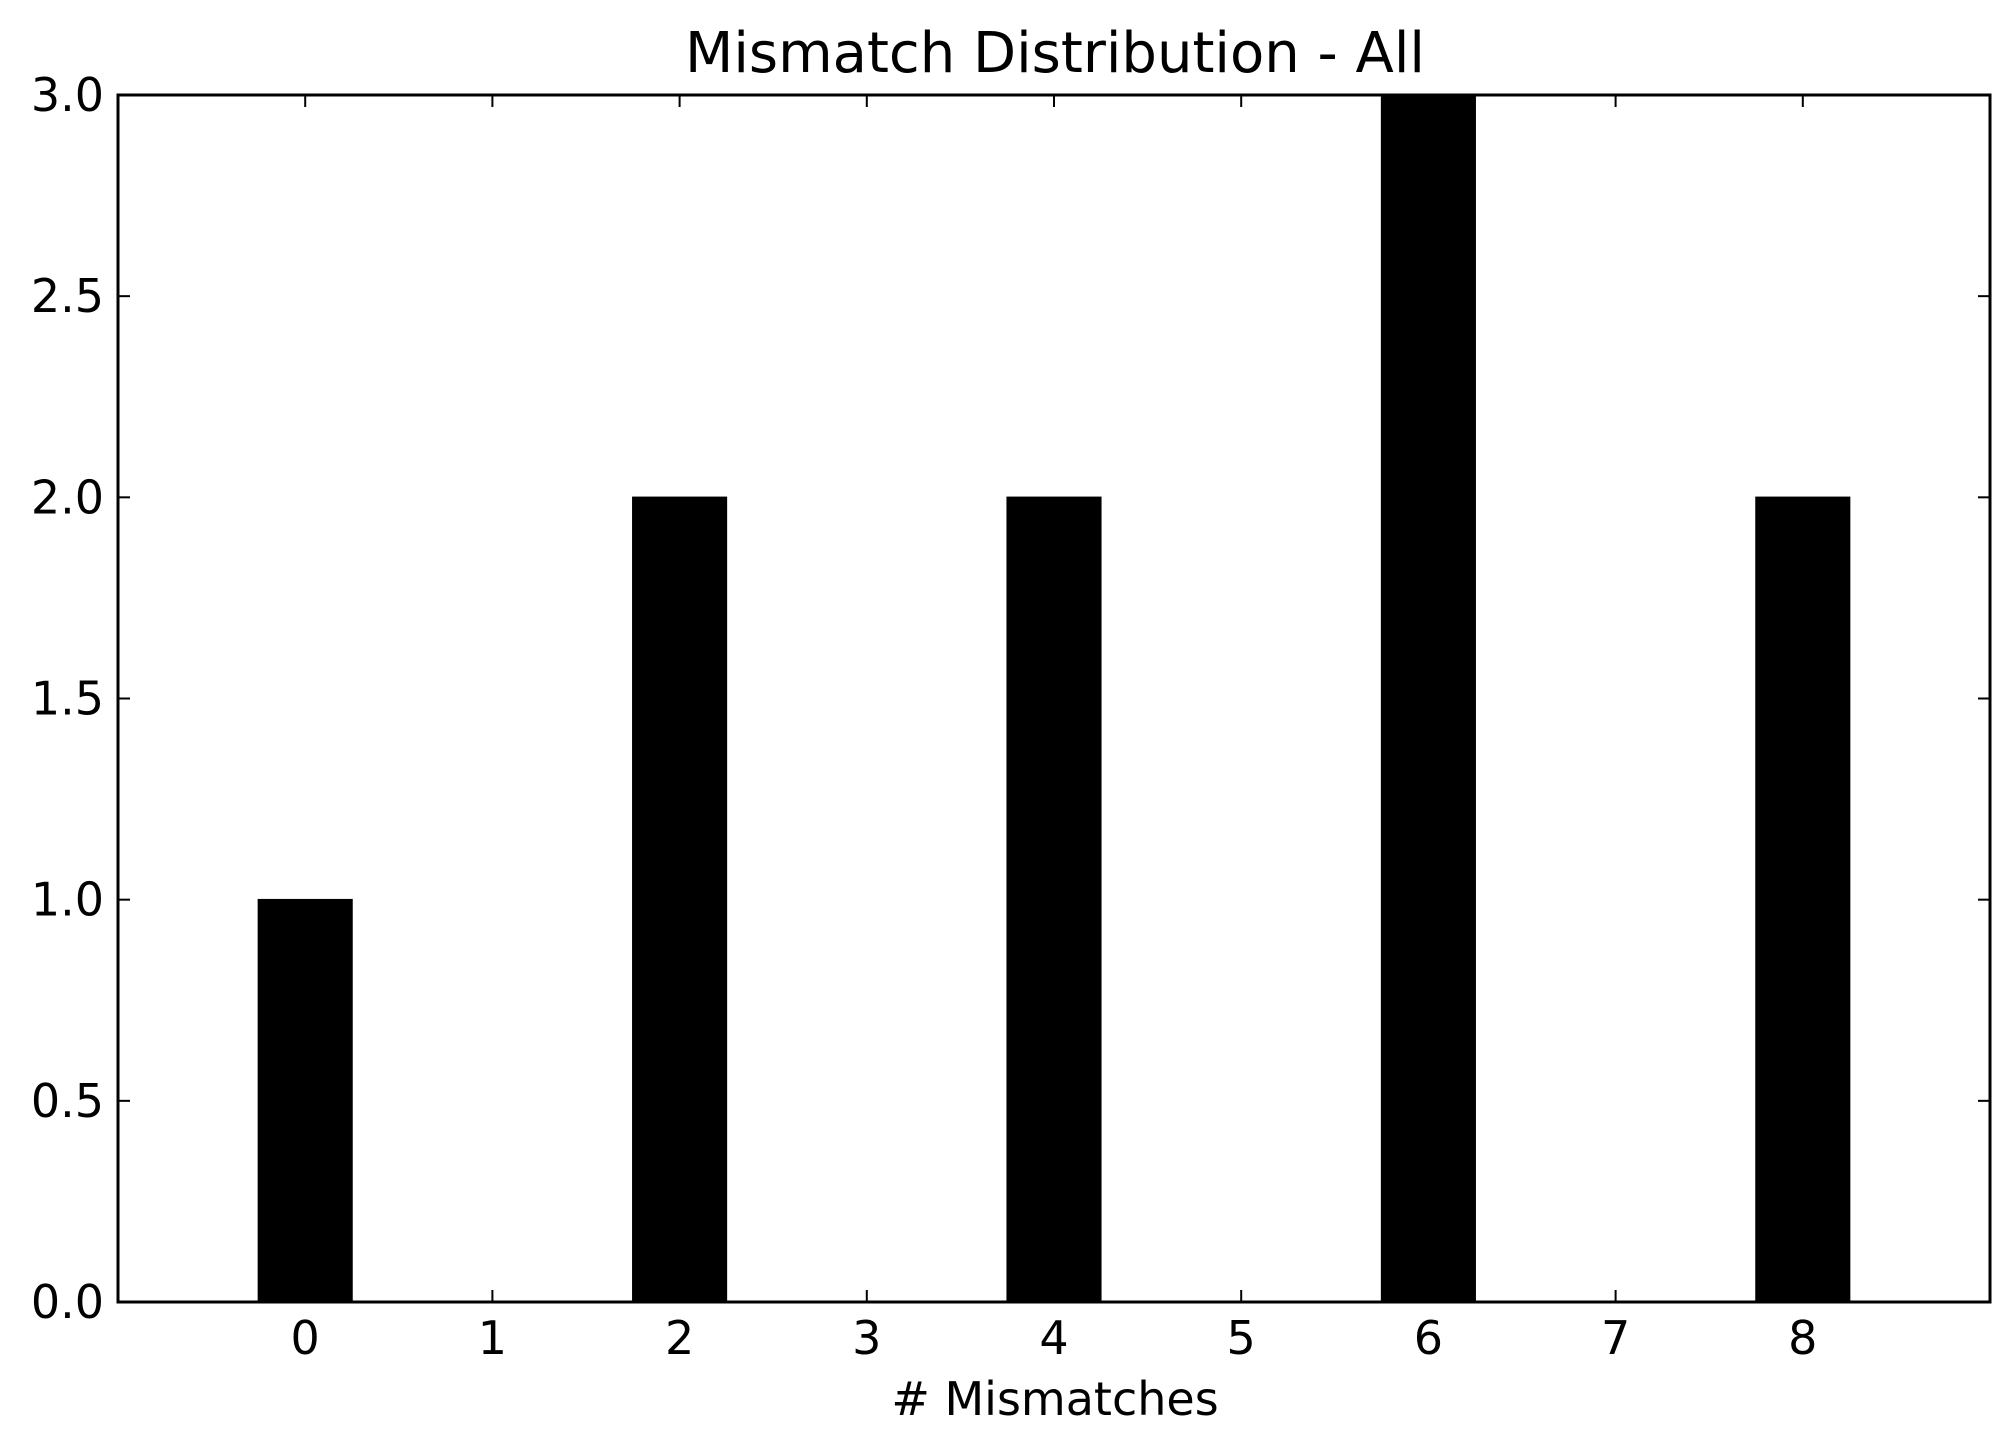  I want to click on x-axis-label: # Mismatches, so click(1054, 1399).